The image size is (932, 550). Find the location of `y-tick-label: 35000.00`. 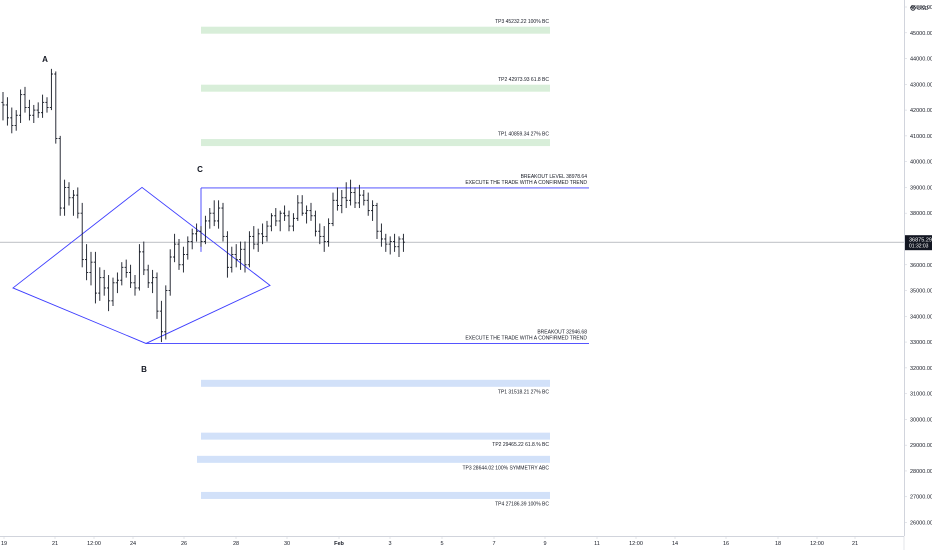

y-tick-label: 35000.00 is located at coordinates (921, 292).